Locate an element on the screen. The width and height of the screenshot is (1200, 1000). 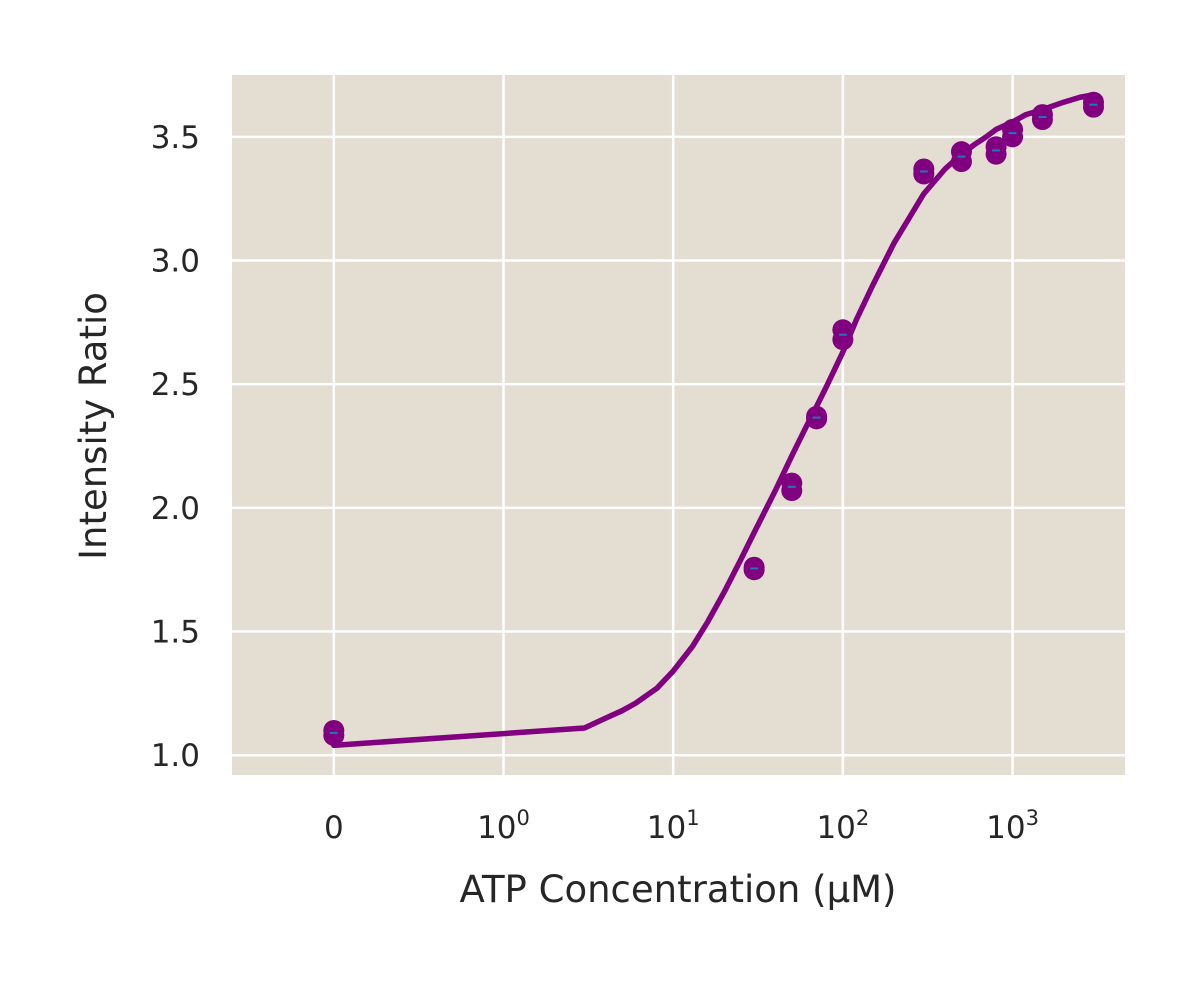
y-tick-labels: 1.0 1.5 2.0 2.5 3.0 3.5 is located at coordinates (175, 447).